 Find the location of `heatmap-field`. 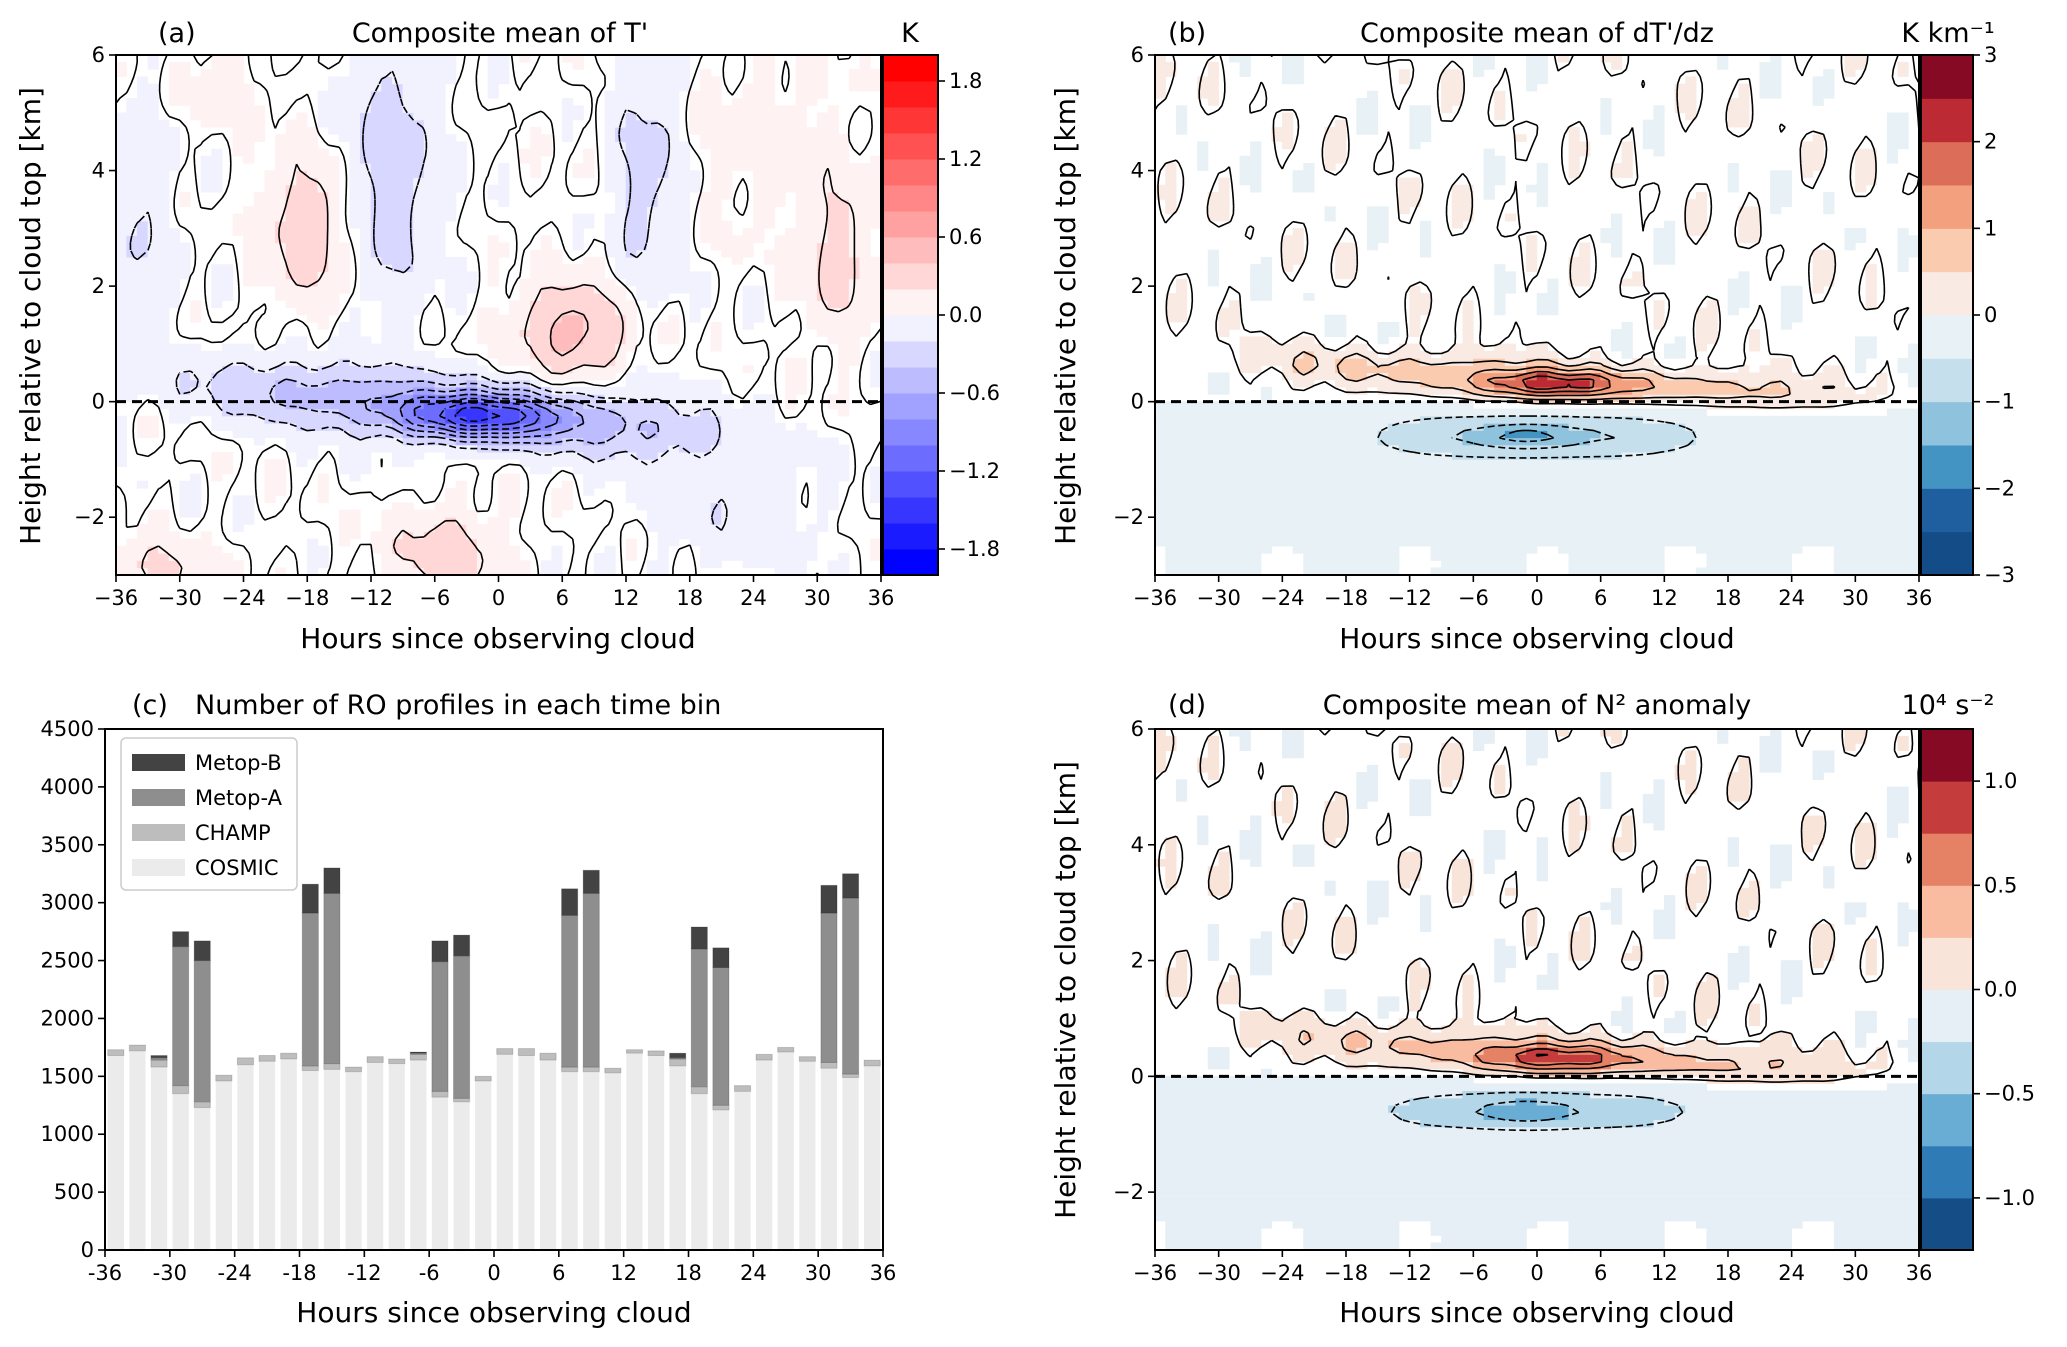

heatmap-field is located at coordinates (498, 315).